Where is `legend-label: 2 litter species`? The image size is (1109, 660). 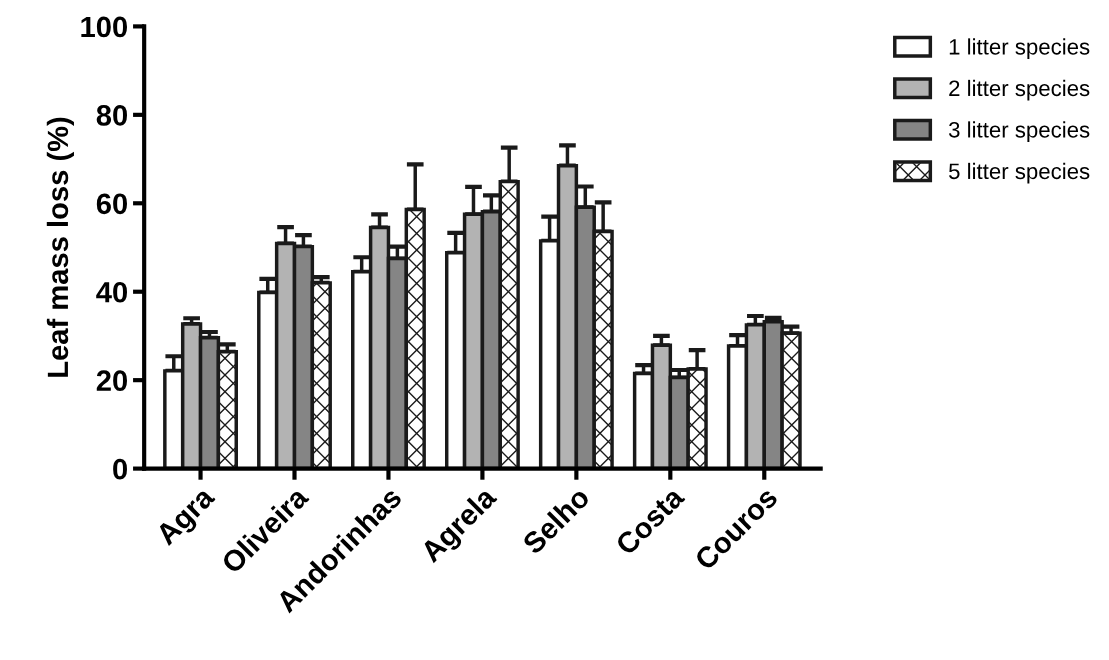
legend-label: 2 litter species is located at coordinates (1019, 90).